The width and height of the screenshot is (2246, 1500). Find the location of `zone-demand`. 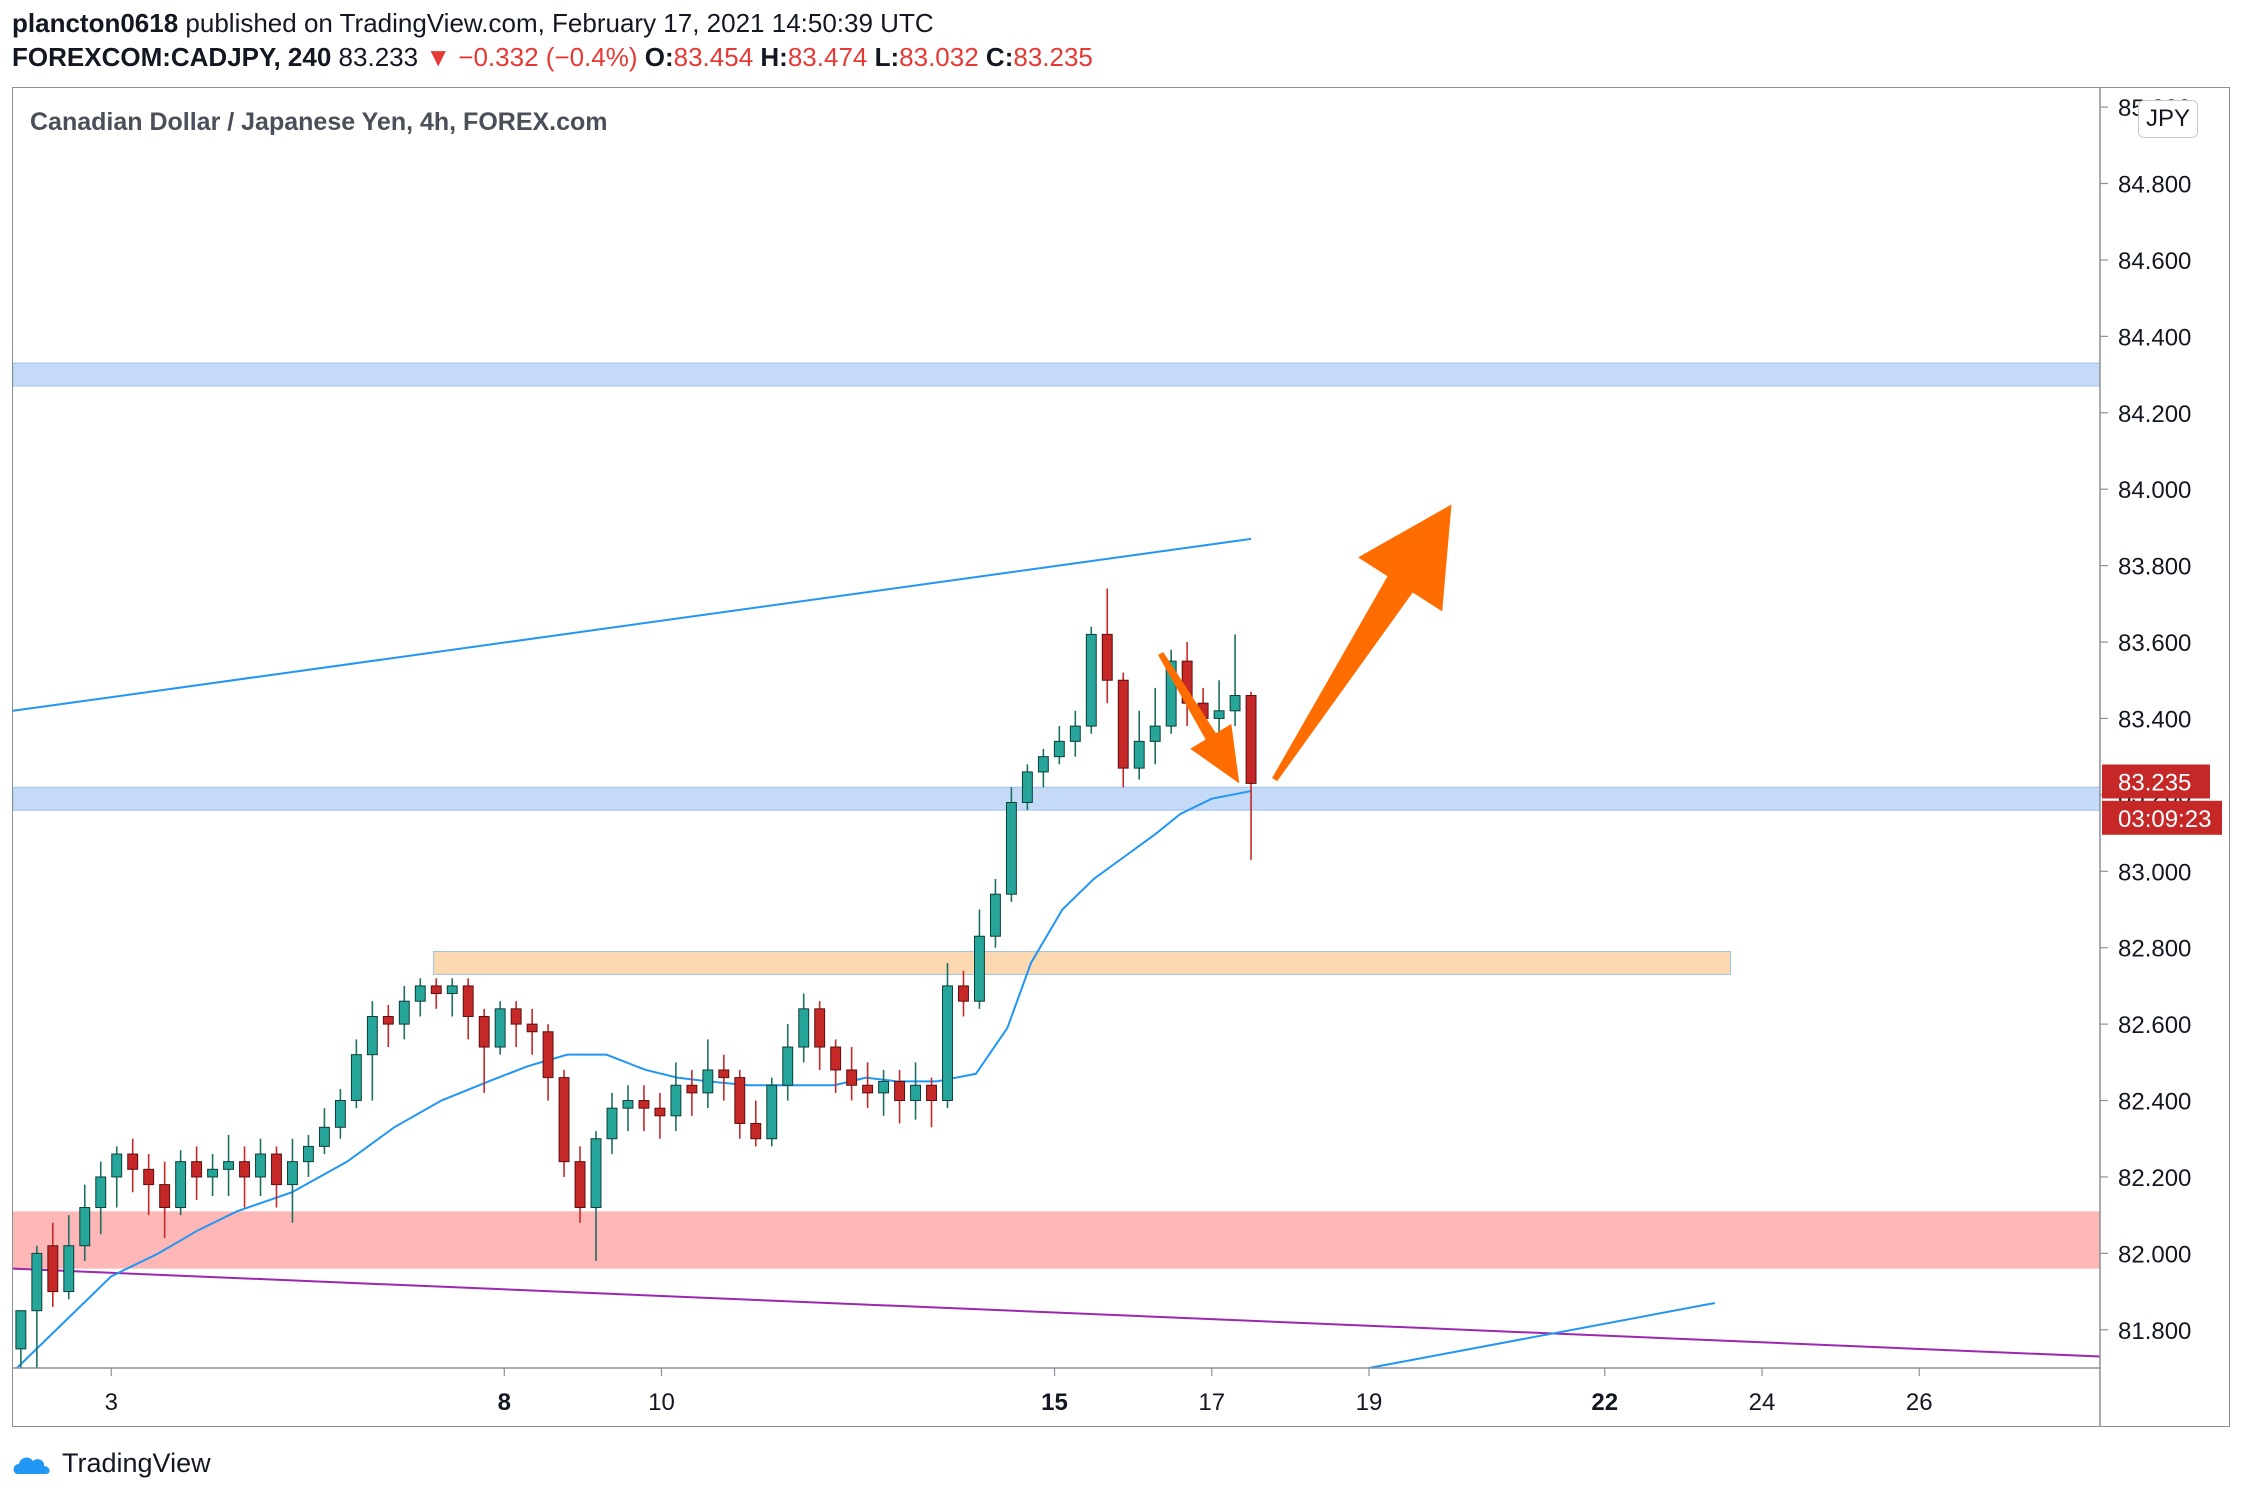

zone-demand is located at coordinates (1056, 1240).